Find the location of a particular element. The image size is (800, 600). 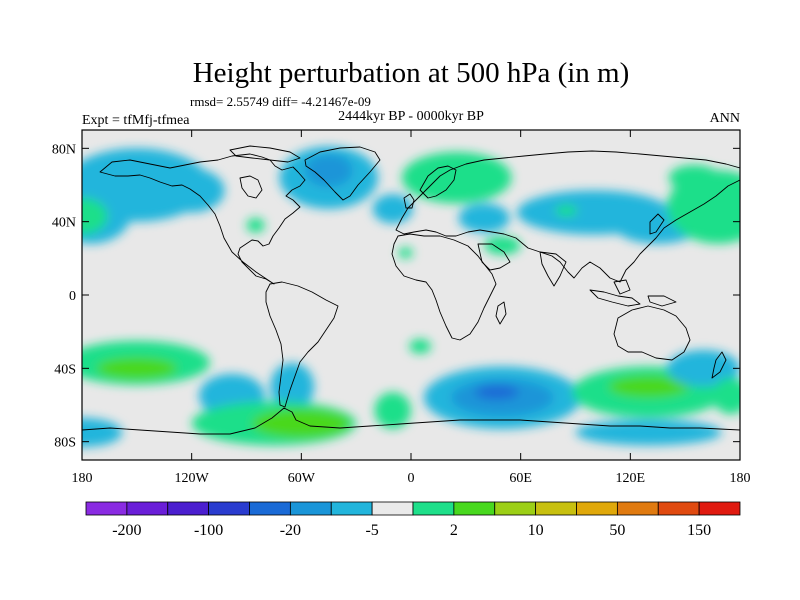

coast-borneo is located at coordinates (622, 287).